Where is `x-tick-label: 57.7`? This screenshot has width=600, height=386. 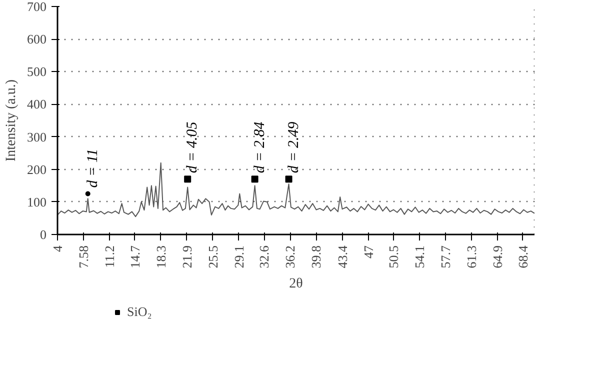 x-tick-label: 57.7 is located at coordinates (446, 256).